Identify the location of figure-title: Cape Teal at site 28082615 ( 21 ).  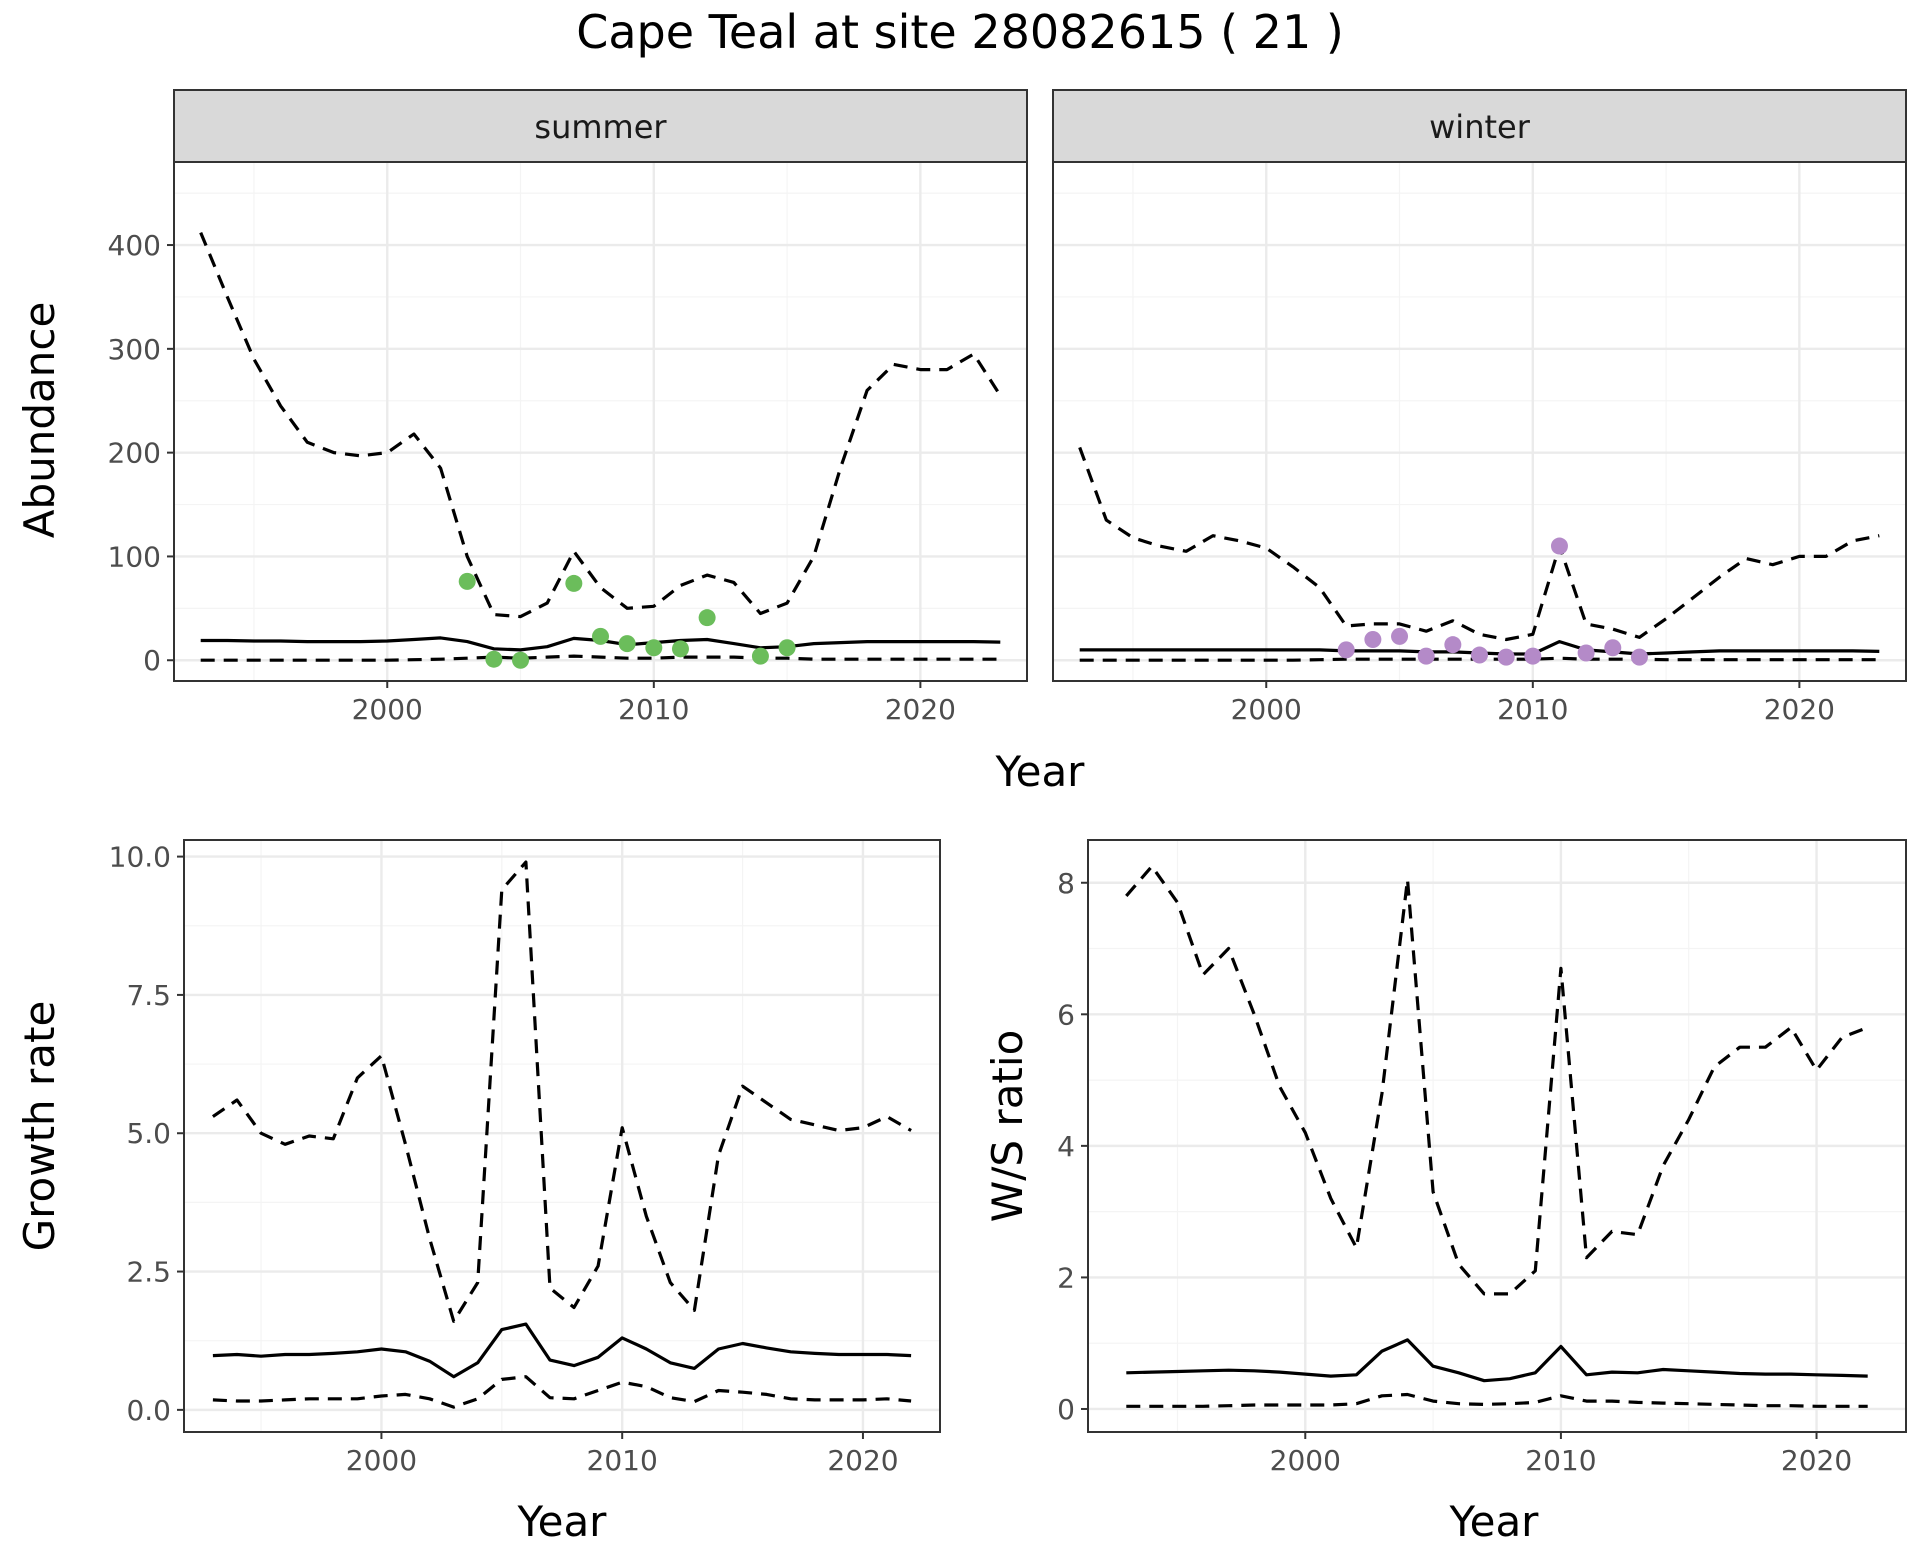
(960, 32).